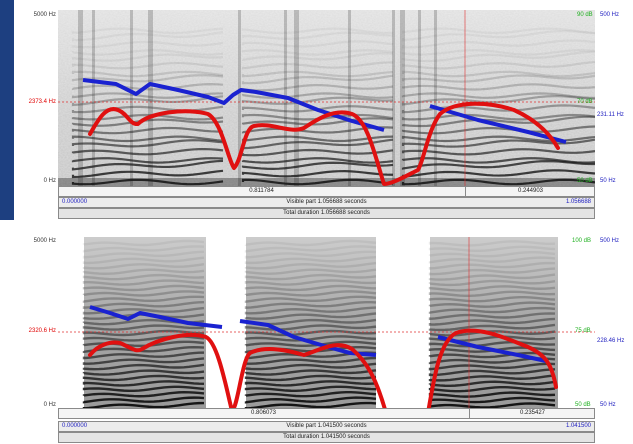  I want to click on pitch-value-label: 231.11 Hz, so click(610, 115).